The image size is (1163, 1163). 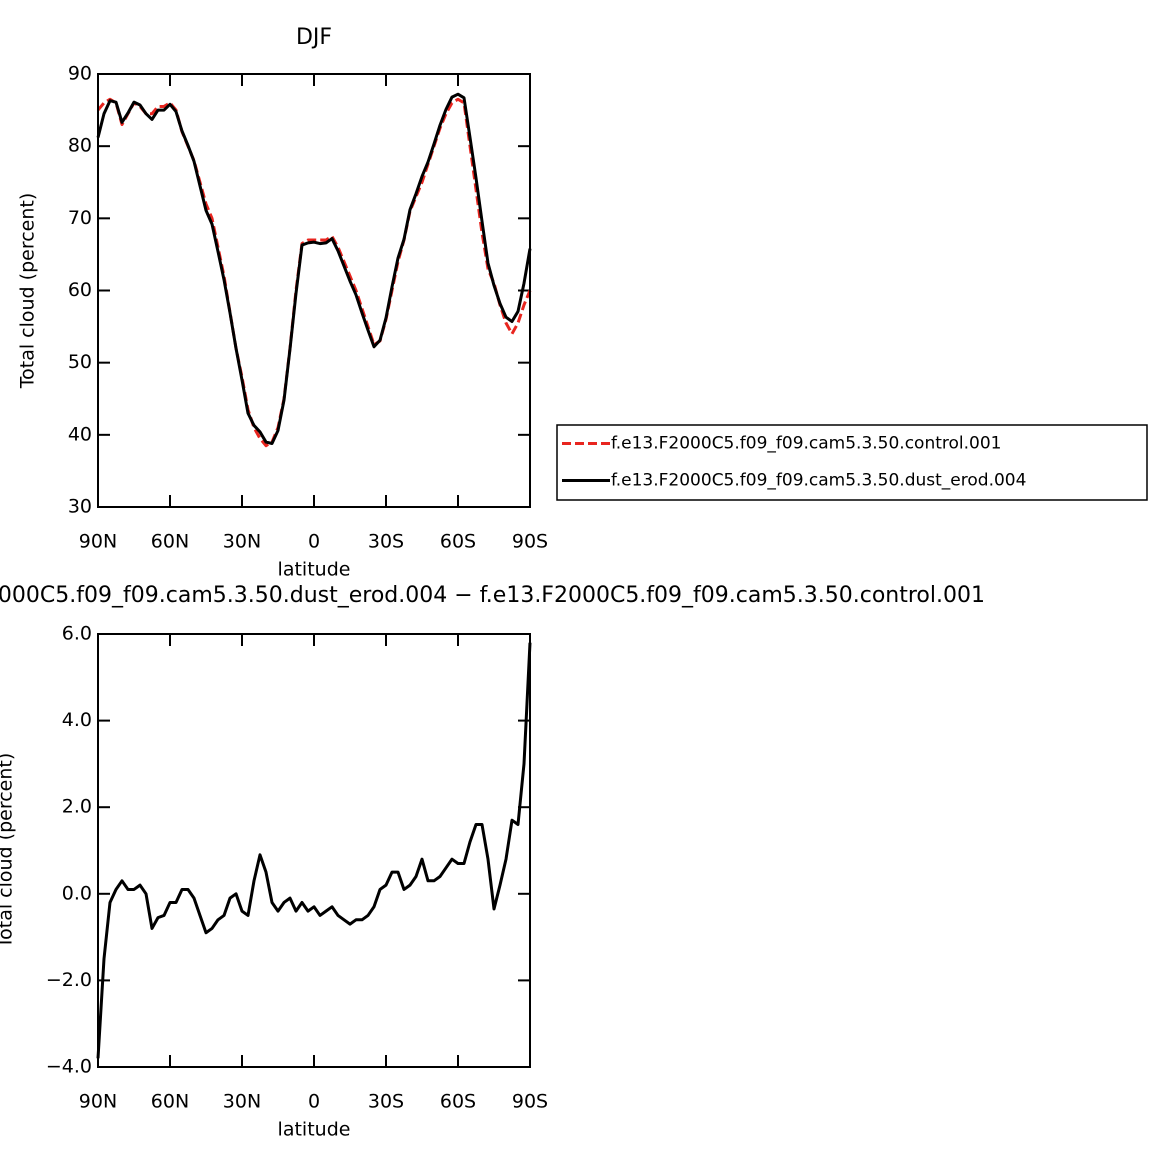 What do you see at coordinates (80, 218) in the screenshot?
I see `y-tick-label: 70` at bounding box center [80, 218].